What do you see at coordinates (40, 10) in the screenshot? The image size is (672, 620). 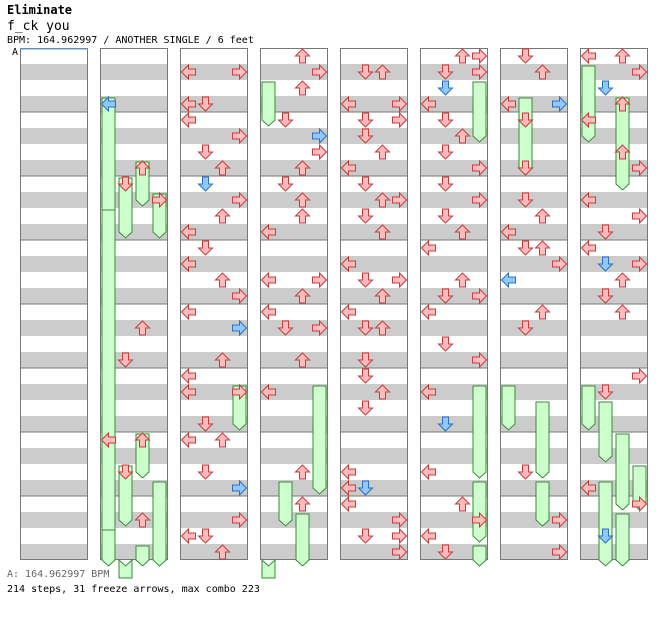 I see `song-title: Eliminate` at bounding box center [40, 10].